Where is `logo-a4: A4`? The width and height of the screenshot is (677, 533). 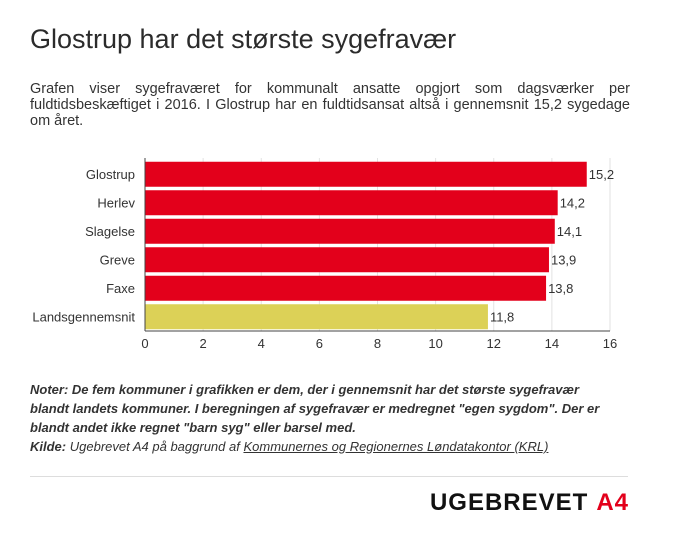 logo-a4: A4 is located at coordinates (612, 502).